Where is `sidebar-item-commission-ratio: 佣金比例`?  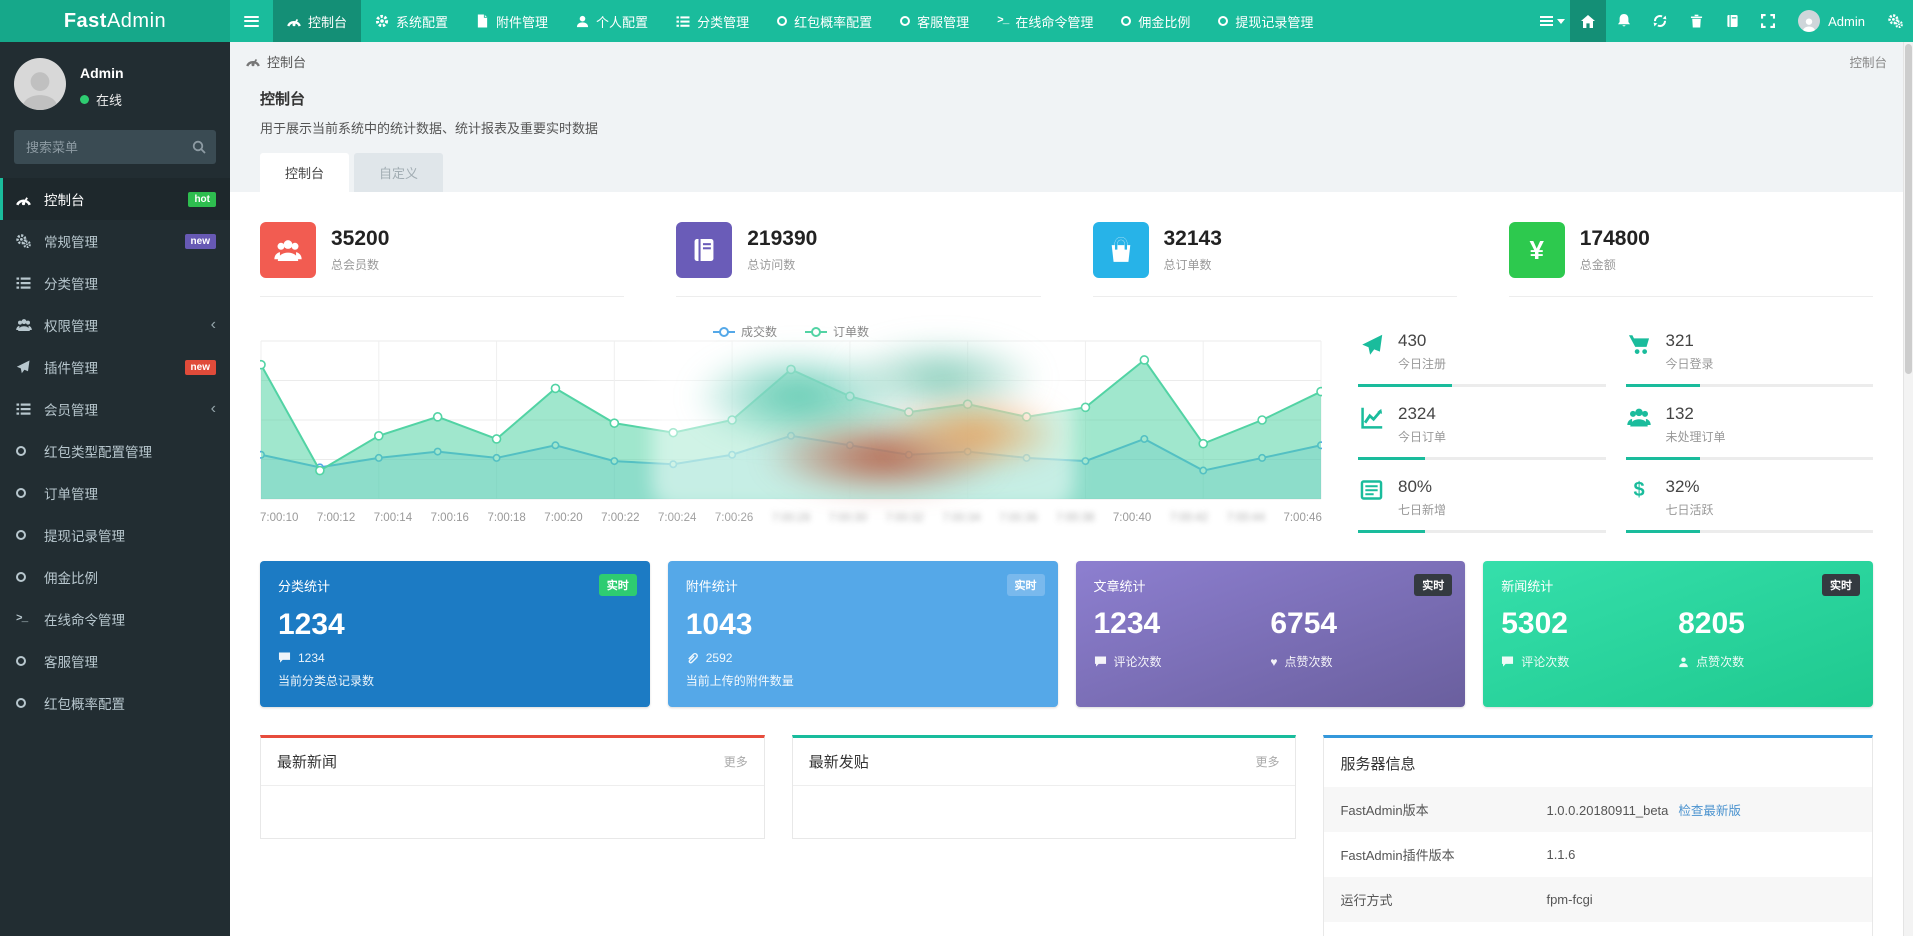
sidebar-item-commission-ratio: 佣金比例 is located at coordinates (115, 577).